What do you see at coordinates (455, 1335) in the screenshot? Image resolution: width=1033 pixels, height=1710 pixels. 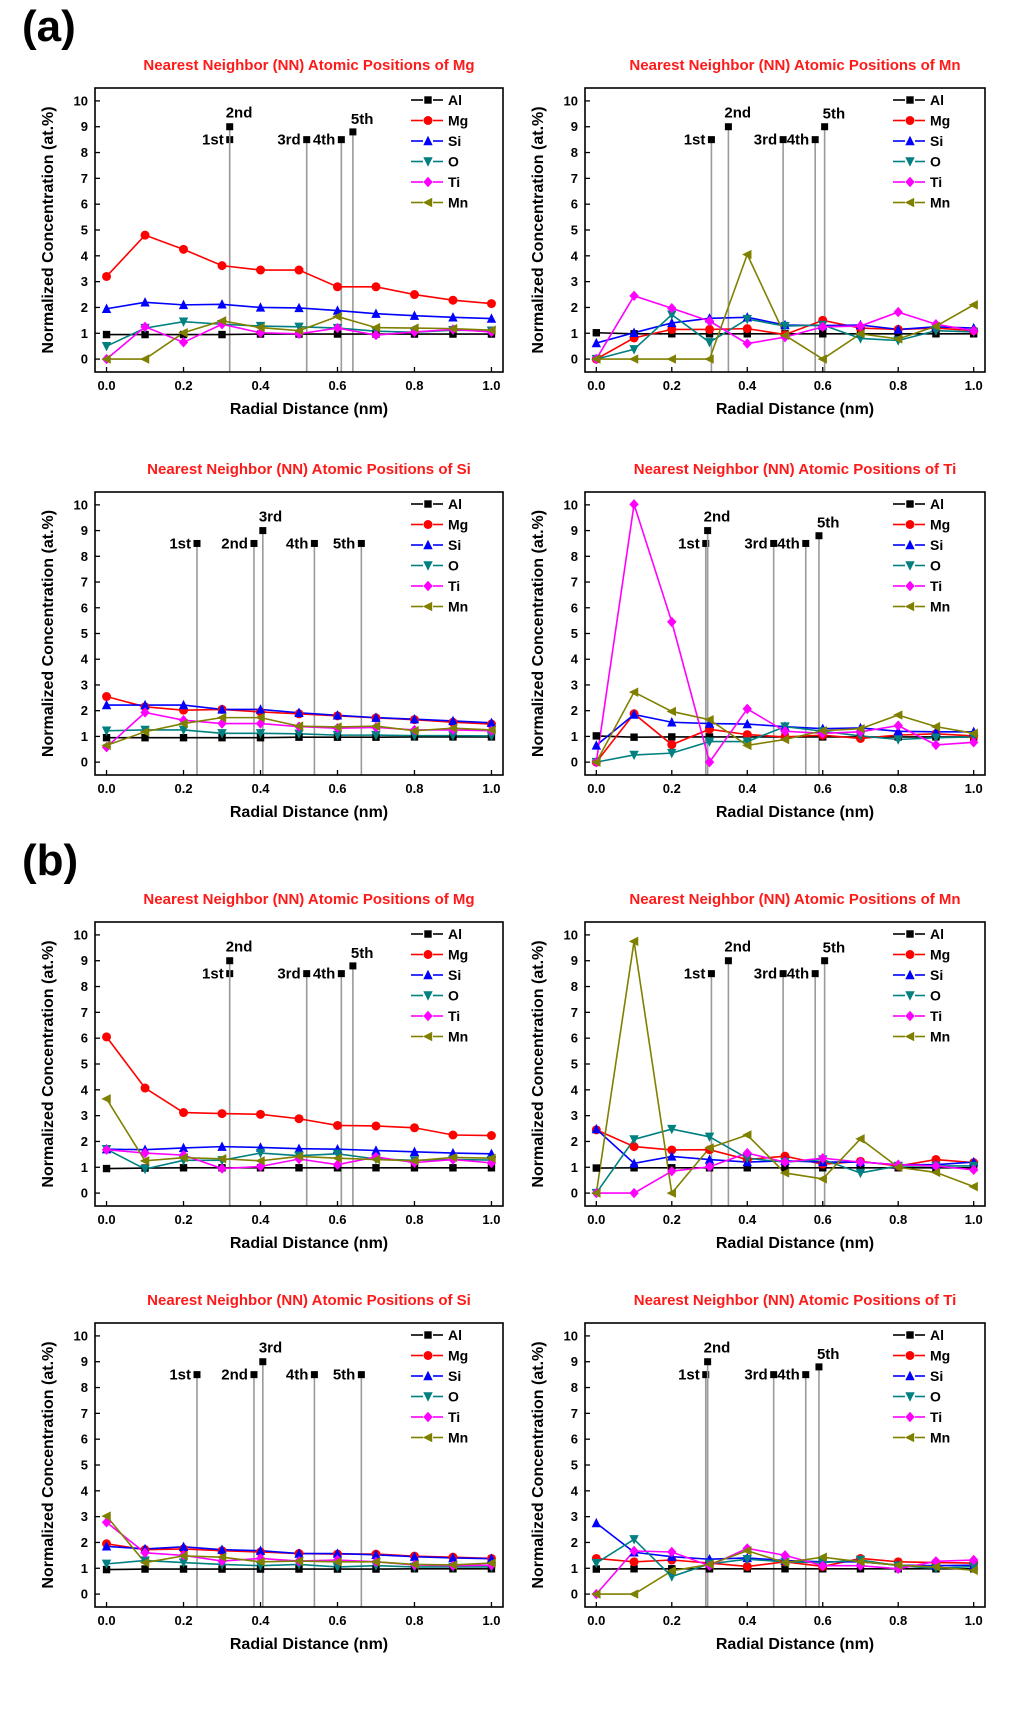 I see `legend-label-al: Al` at bounding box center [455, 1335].